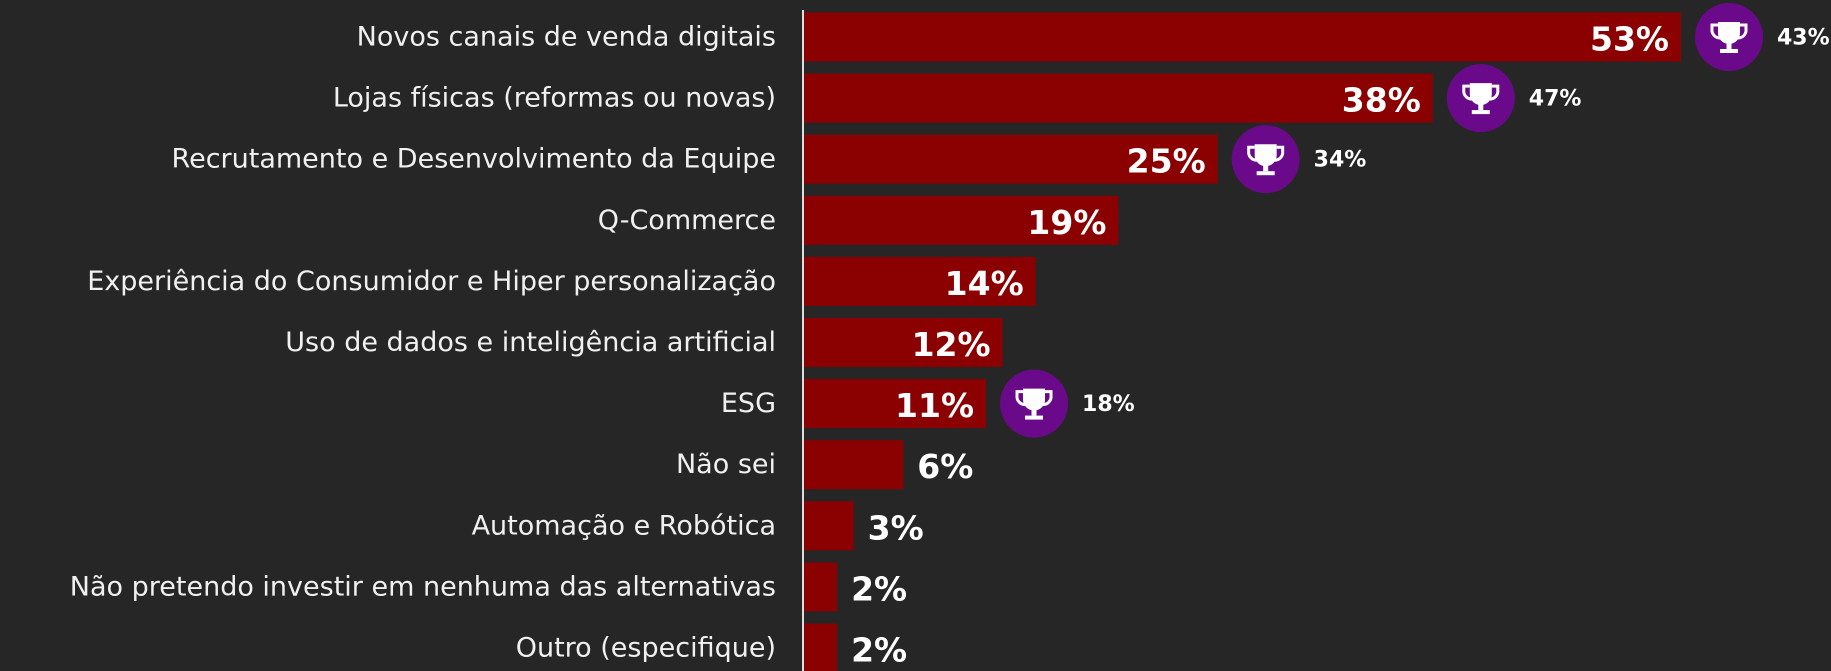 This screenshot has width=1831, height=671. I want to click on category-label: Novos canais de venda digitais, so click(566, 37).